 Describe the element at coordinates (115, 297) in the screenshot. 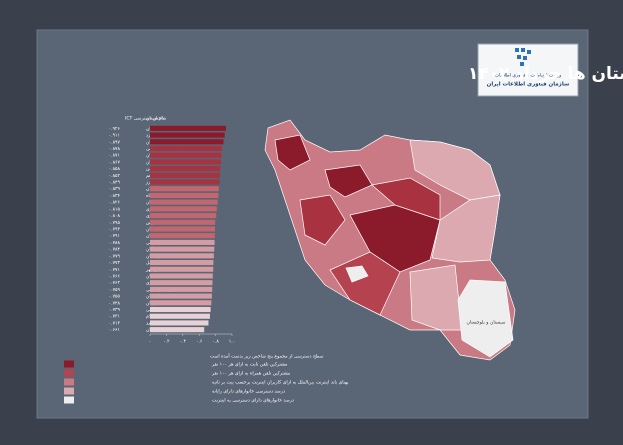

I see `value-label: ۰.۷۵۵` at that location.